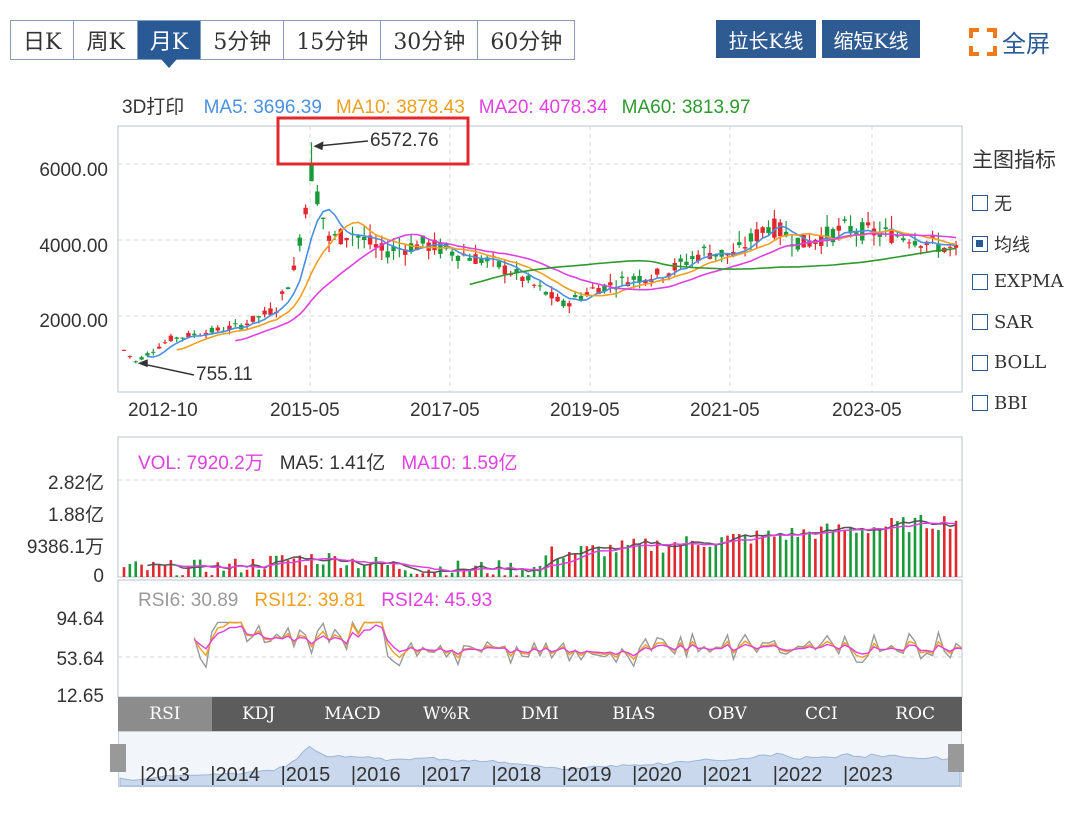  Describe the element at coordinates (915, 714) in the screenshot. I see `indicator-tab-roc: ROC` at that location.